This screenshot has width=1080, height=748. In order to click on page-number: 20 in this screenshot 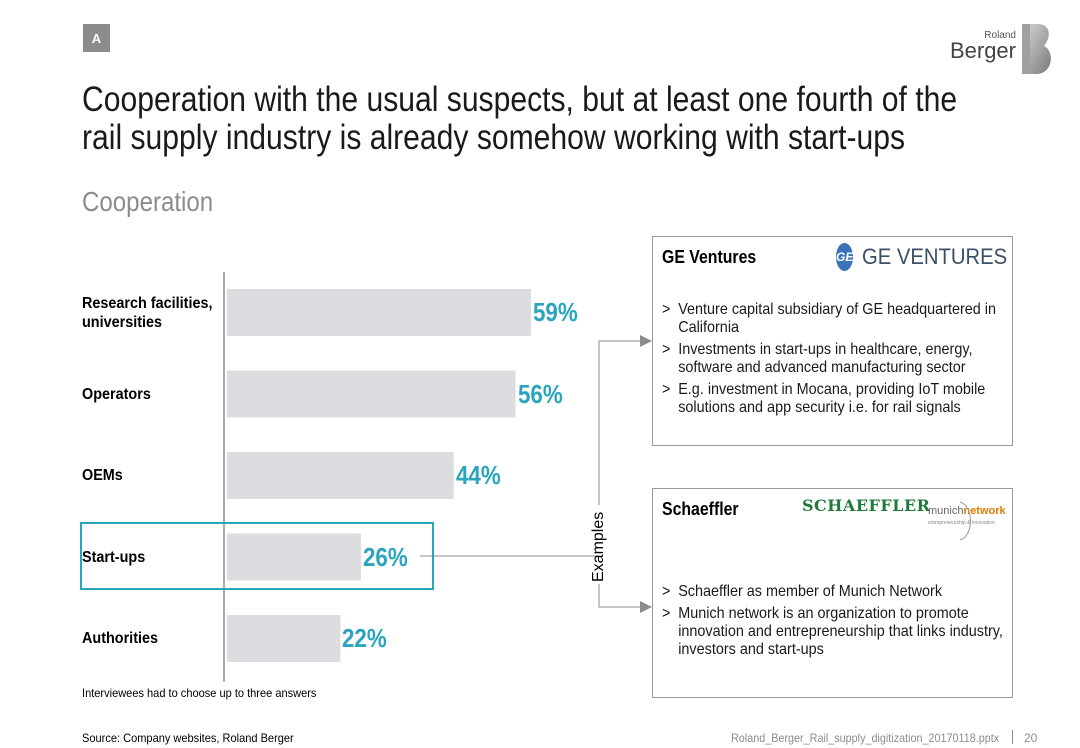, I will do `click(1031, 738)`.